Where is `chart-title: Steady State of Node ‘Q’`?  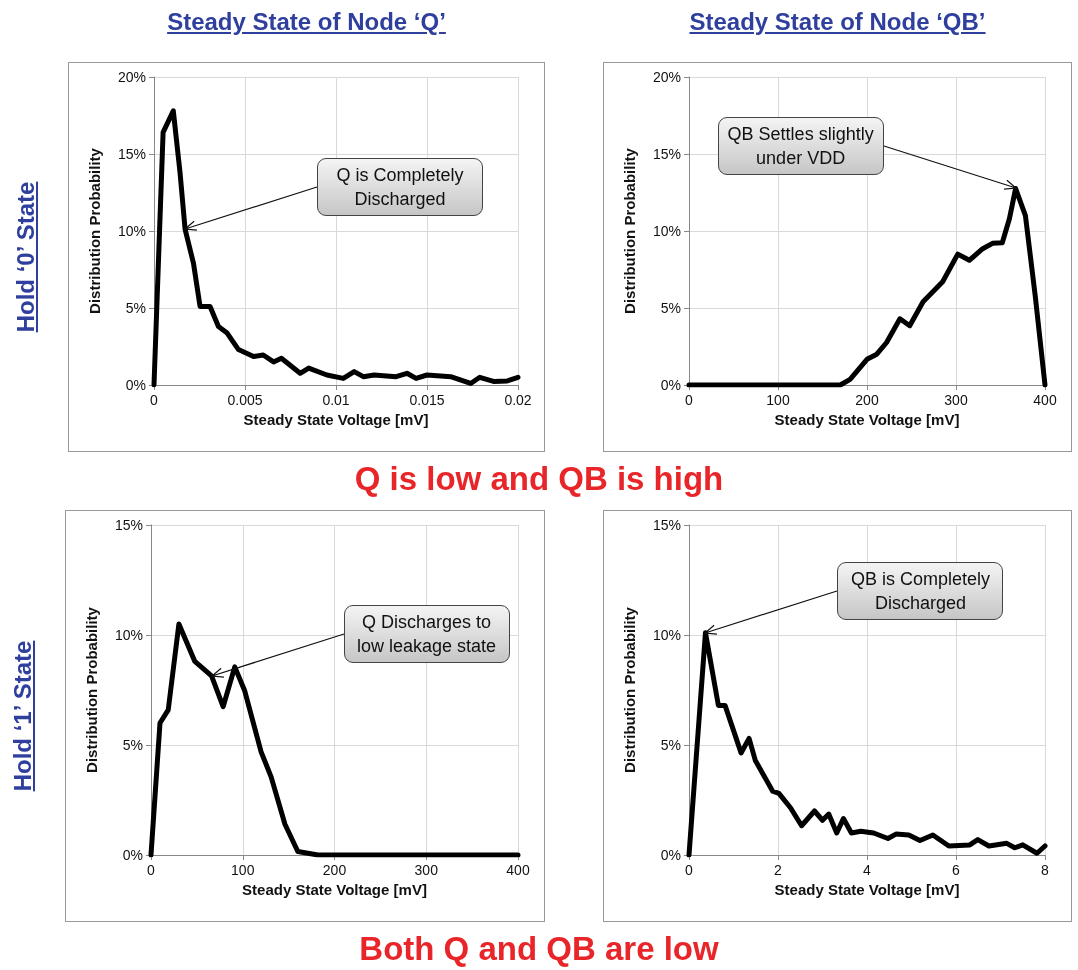 chart-title: Steady State of Node ‘Q’ is located at coordinates (306, 22).